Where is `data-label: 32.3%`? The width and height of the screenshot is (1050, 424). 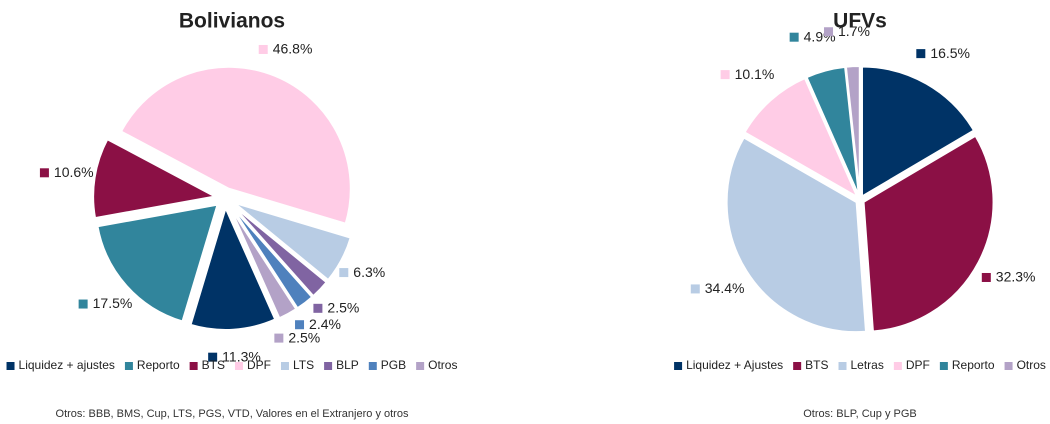
data-label: 32.3% is located at coordinates (1016, 277).